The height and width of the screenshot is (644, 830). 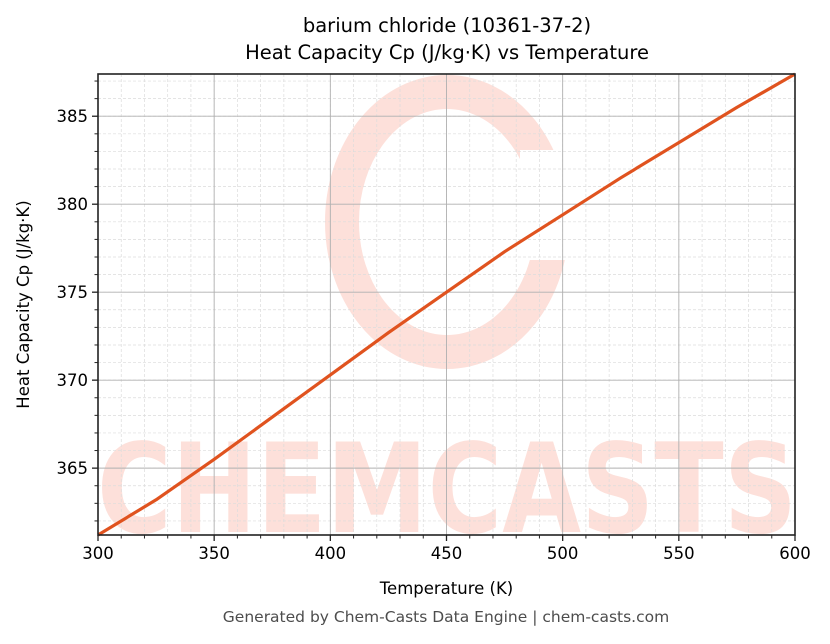 I want to click on x-tick-label: 550, so click(x=679, y=553).